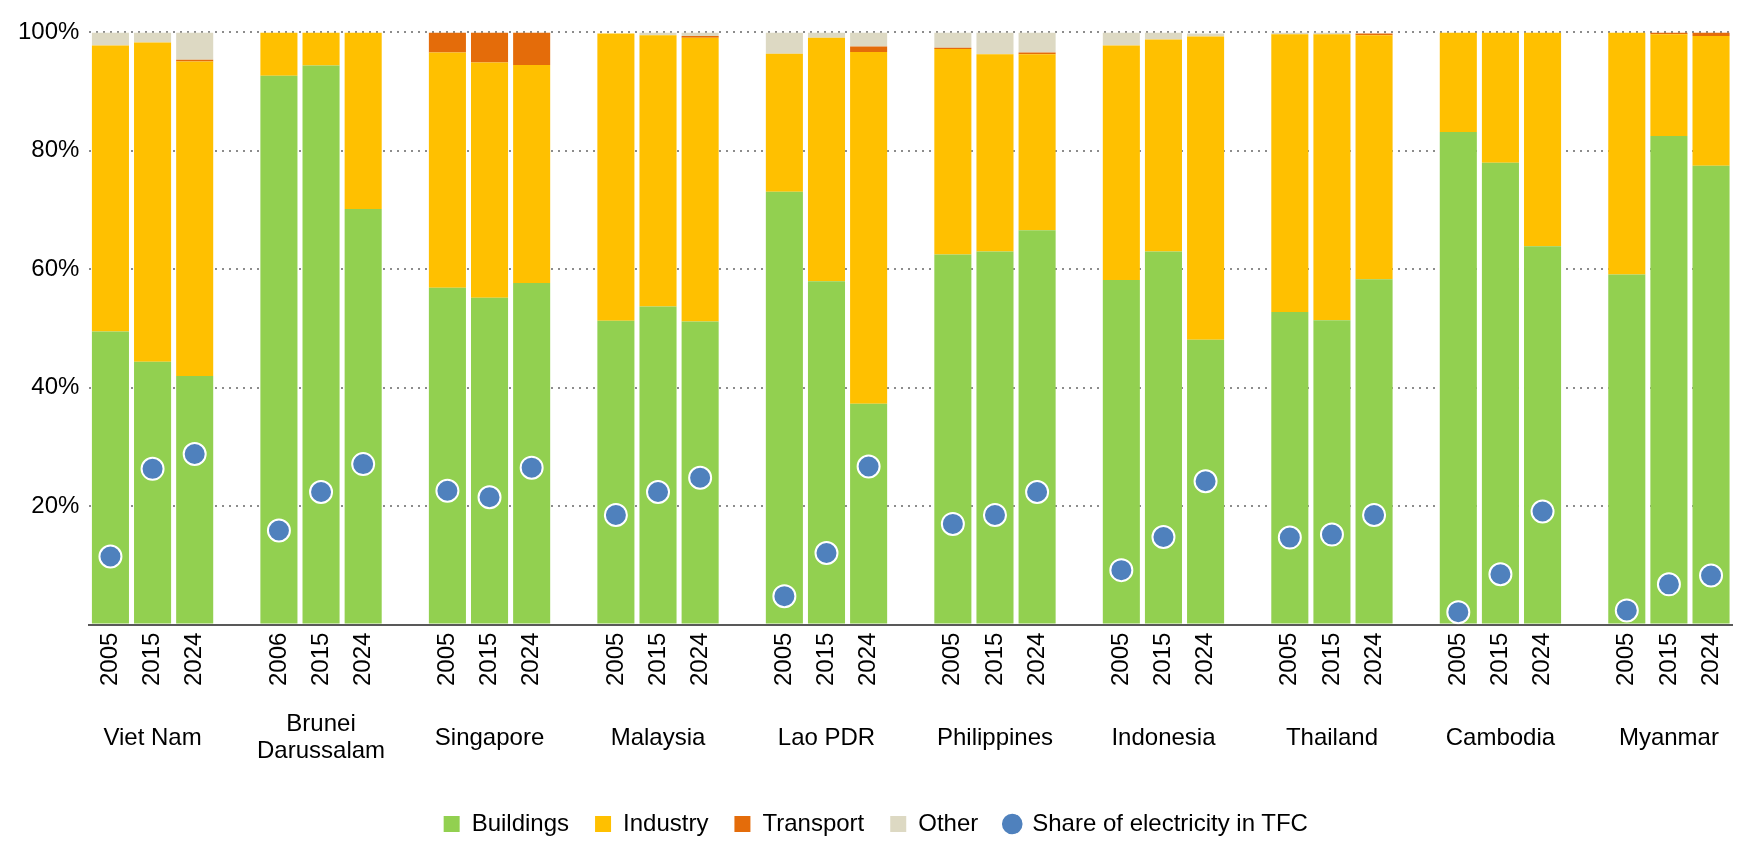  Describe the element at coordinates (520, 822) in the screenshot. I see `legend-label: Buildings` at that location.